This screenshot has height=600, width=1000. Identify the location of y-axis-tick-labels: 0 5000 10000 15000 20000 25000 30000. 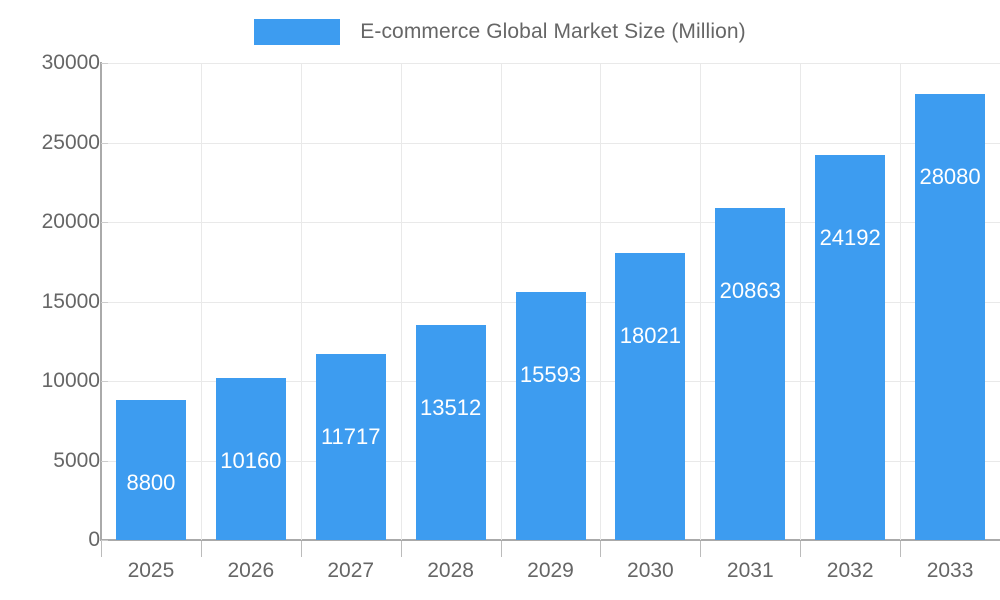
(50, 300).